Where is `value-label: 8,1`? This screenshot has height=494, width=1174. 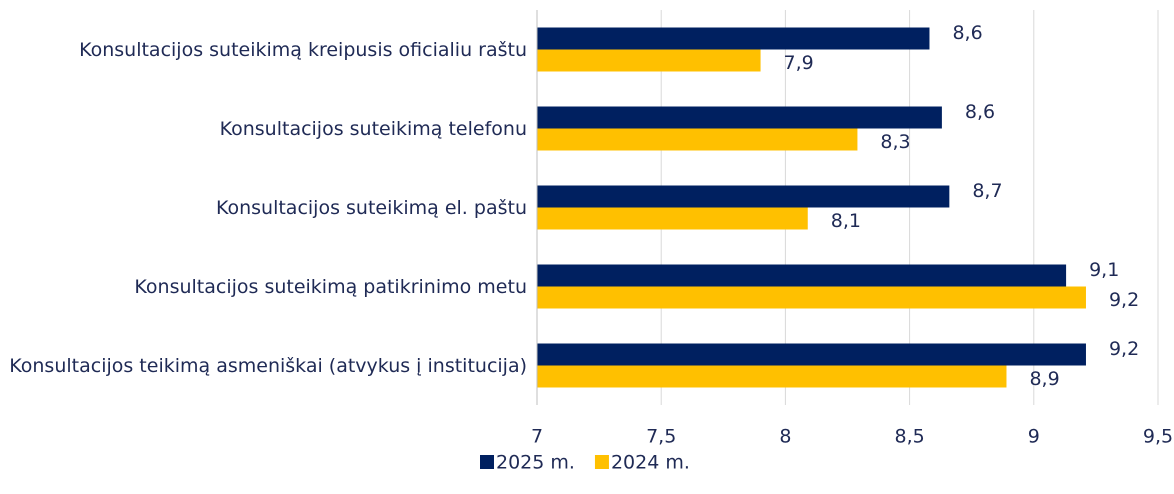
value-label: 8,1 is located at coordinates (846, 221).